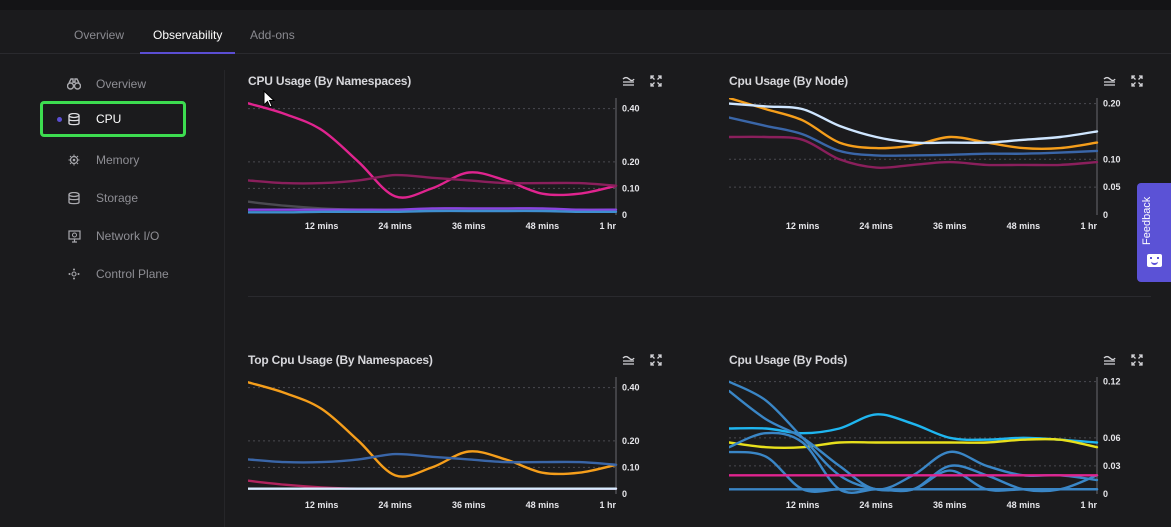 The height and width of the screenshot is (527, 1171). What do you see at coordinates (99, 35) in the screenshot?
I see `tab-overview: Overview` at bounding box center [99, 35].